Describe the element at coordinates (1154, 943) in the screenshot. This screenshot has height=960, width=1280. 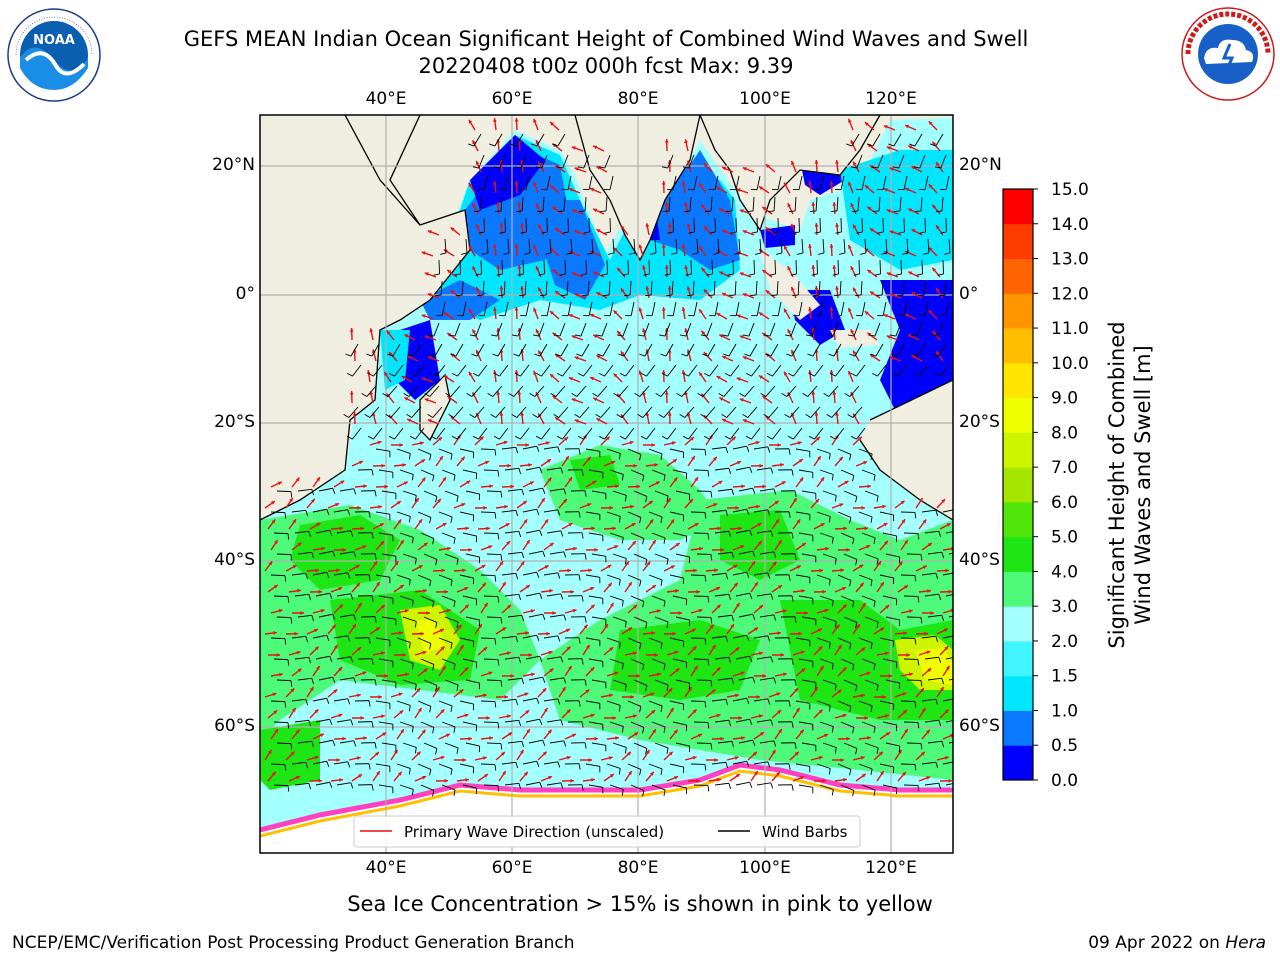
I see `footer-date-text: 09 Apr 2022 on` at that location.